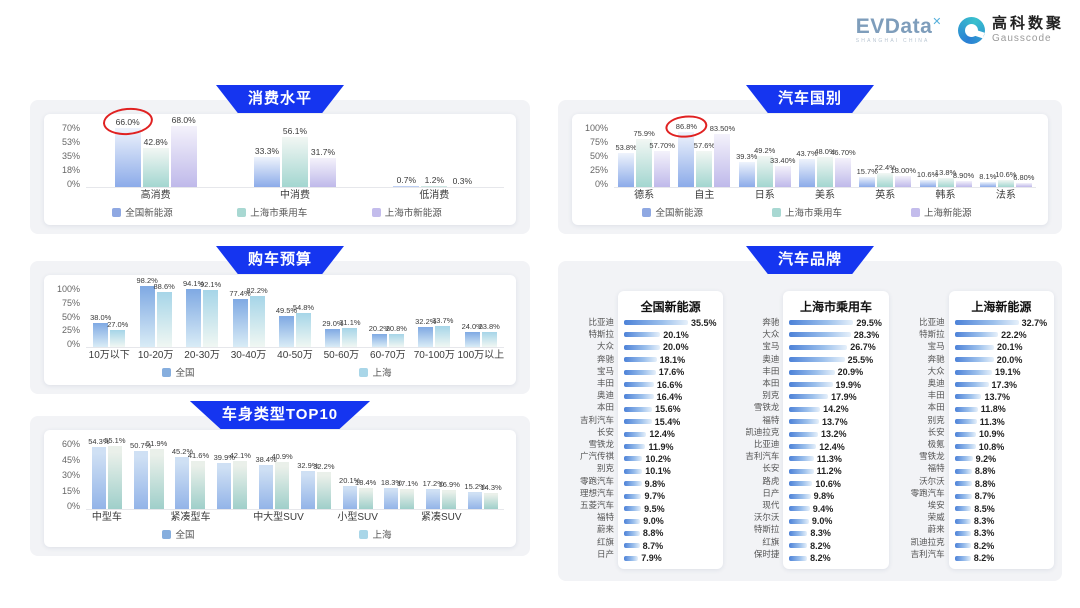 The width and height of the screenshot is (1080, 608). I want to click on brand-value: 8.7%, so click(985, 496).